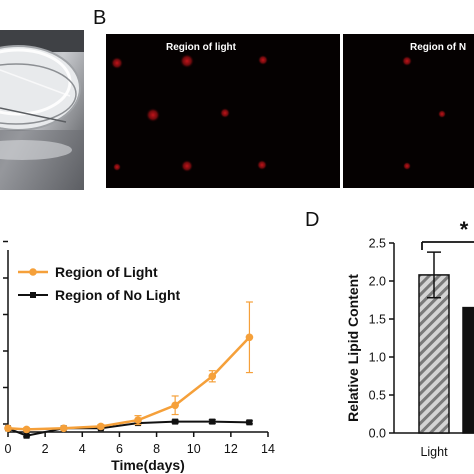  I want to click on legend-label-light: Region of Light, so click(106, 272).